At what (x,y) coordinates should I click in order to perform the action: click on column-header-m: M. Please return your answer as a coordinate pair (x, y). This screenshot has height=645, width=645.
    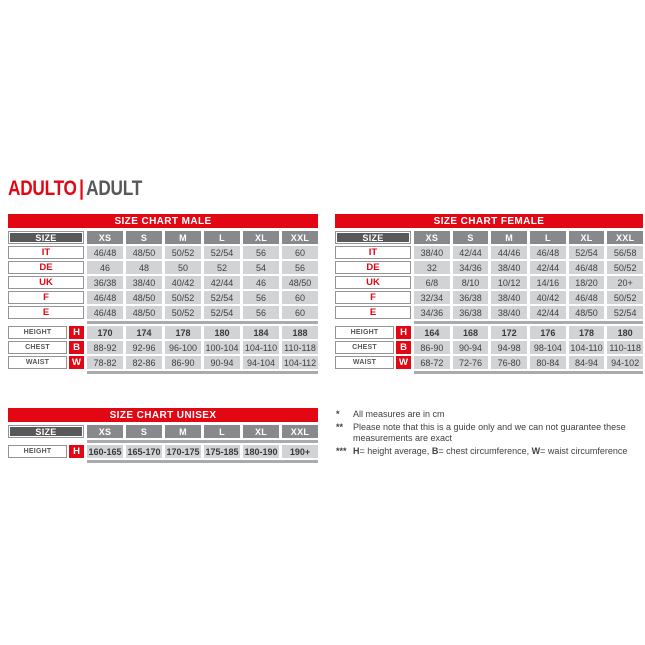
    Looking at the image, I should click on (509, 237).